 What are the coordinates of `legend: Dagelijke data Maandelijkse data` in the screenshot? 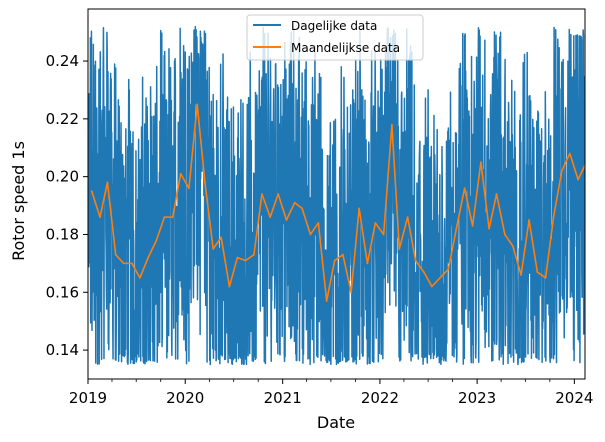 It's located at (335, 37).